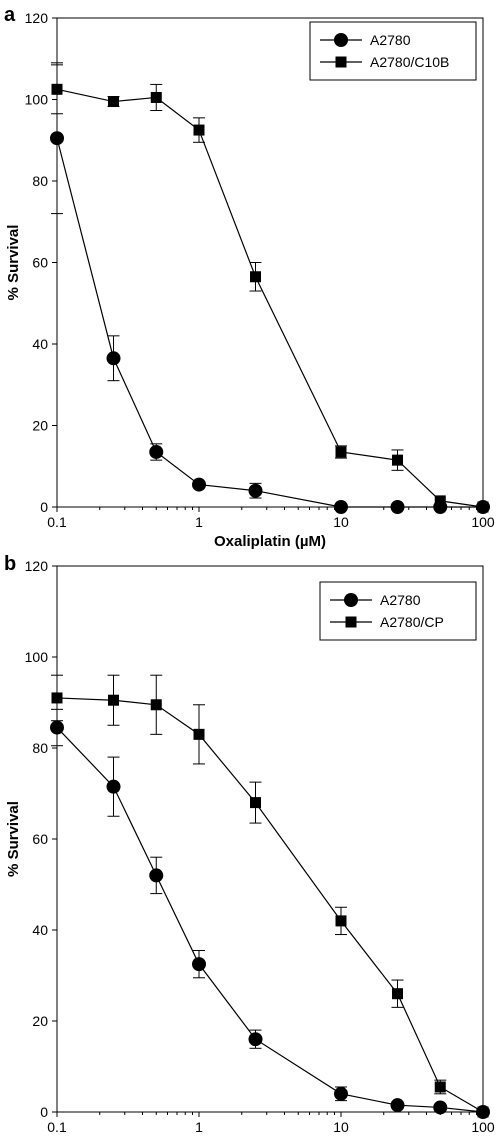 The width and height of the screenshot is (497, 1137). I want to click on x-axis-title: Oxaliplatin (µM), so click(270, 541).